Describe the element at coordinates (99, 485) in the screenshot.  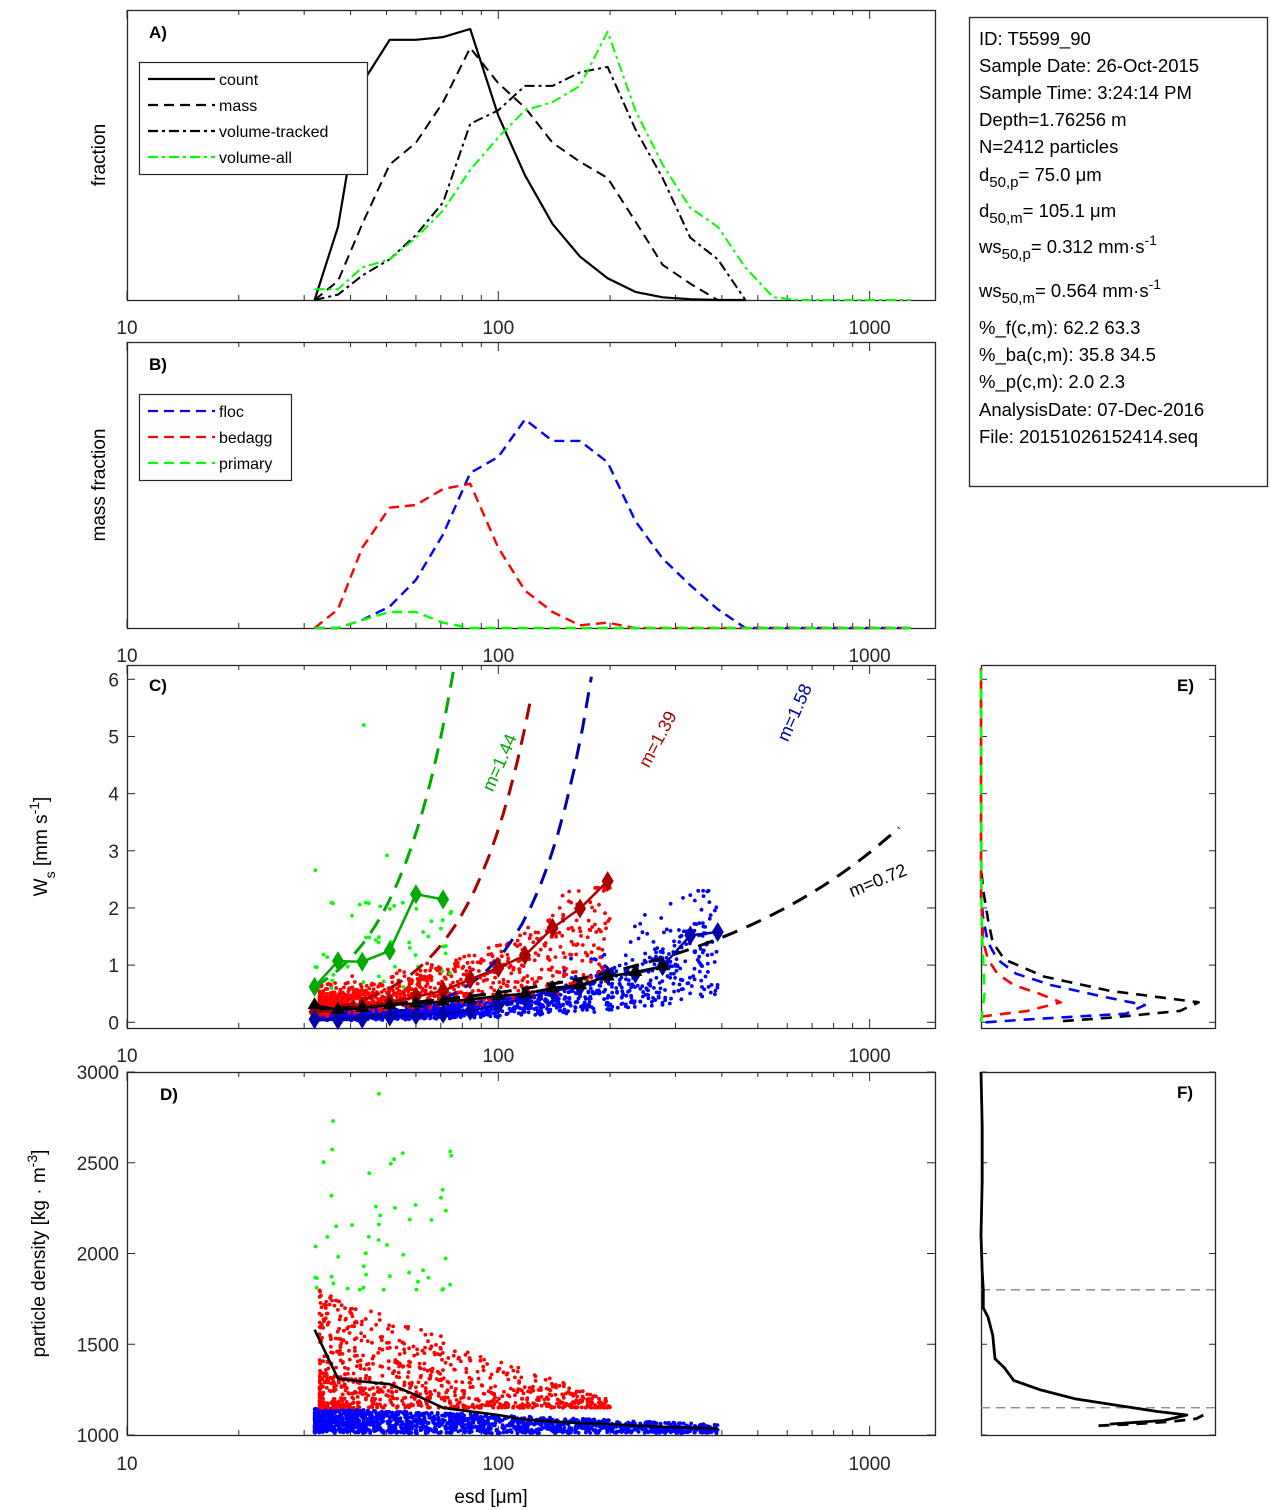
I see `y-axis-label: mass fraction` at that location.